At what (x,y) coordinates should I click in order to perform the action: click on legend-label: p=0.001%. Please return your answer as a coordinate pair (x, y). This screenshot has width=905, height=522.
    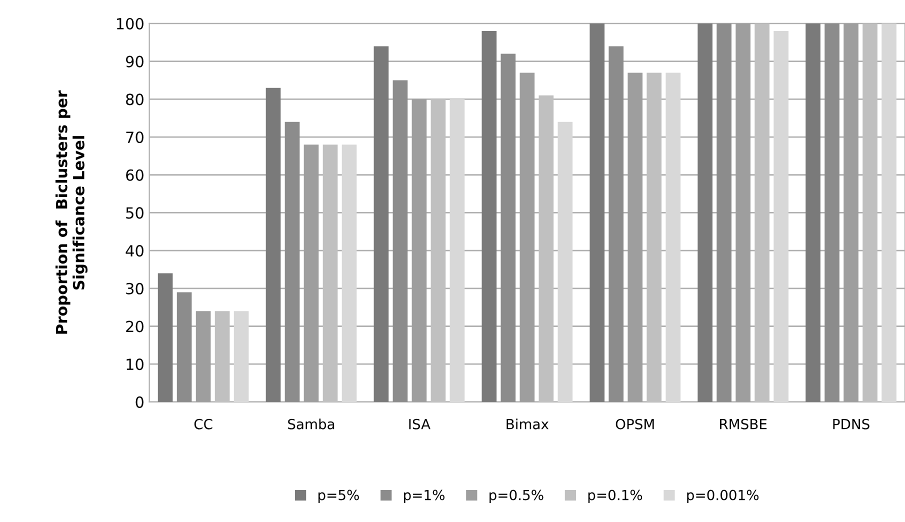
    Looking at the image, I should click on (723, 496).